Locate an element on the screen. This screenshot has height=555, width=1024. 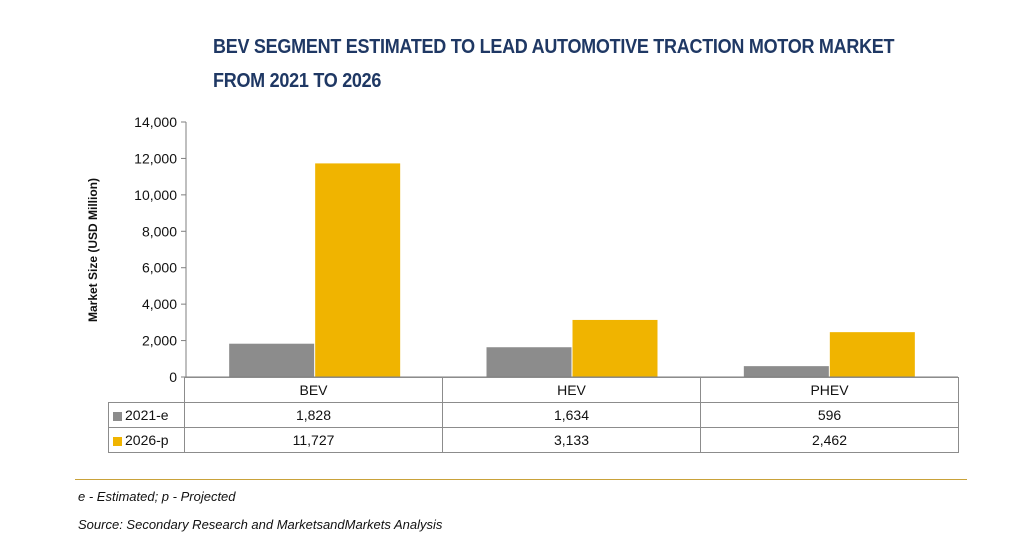
legend-swatch-2026 is located at coordinates (117, 441).